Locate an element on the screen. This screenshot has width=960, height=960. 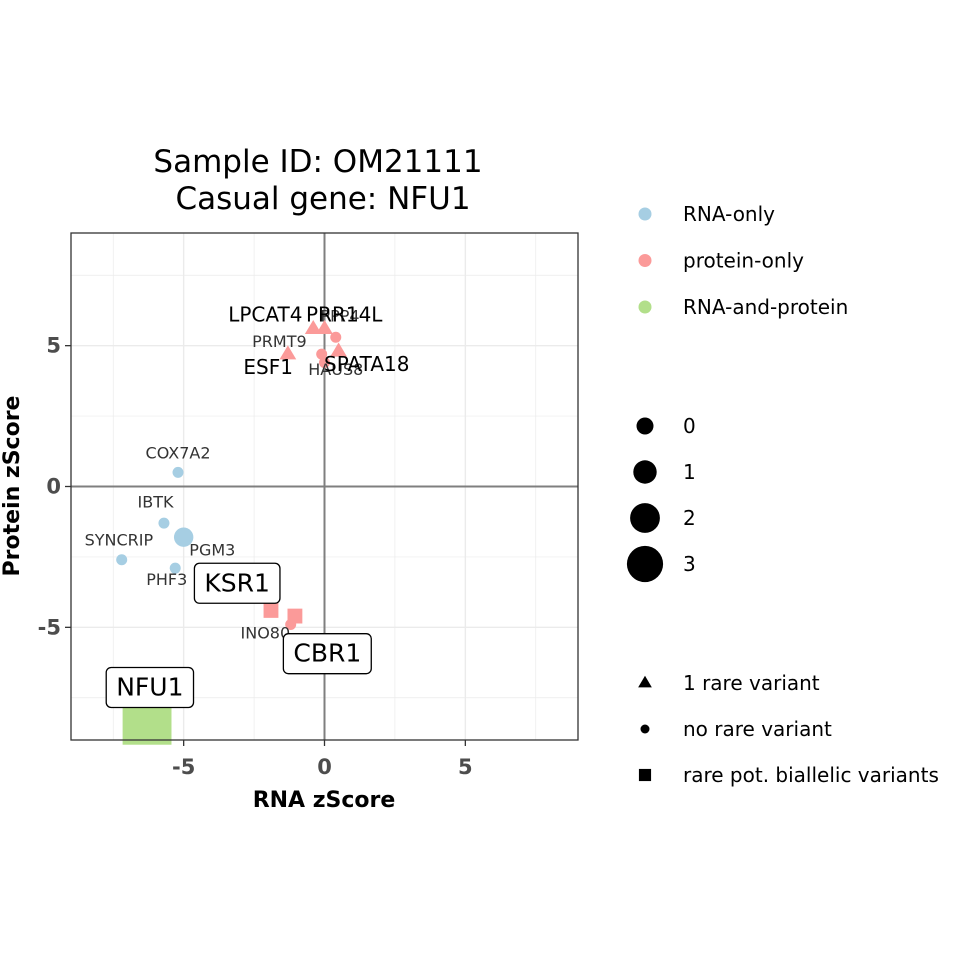
point-ppp4 is located at coordinates (324, 327).